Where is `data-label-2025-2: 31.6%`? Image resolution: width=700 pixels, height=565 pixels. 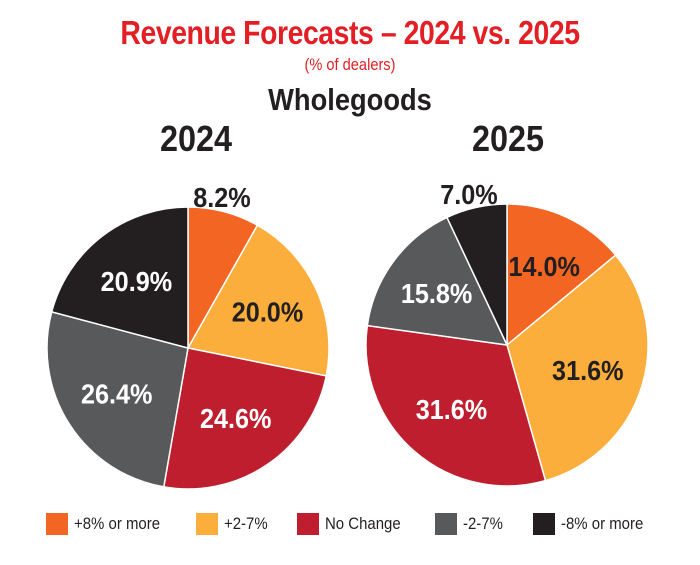 data-label-2025-2: 31.6% is located at coordinates (451, 410).